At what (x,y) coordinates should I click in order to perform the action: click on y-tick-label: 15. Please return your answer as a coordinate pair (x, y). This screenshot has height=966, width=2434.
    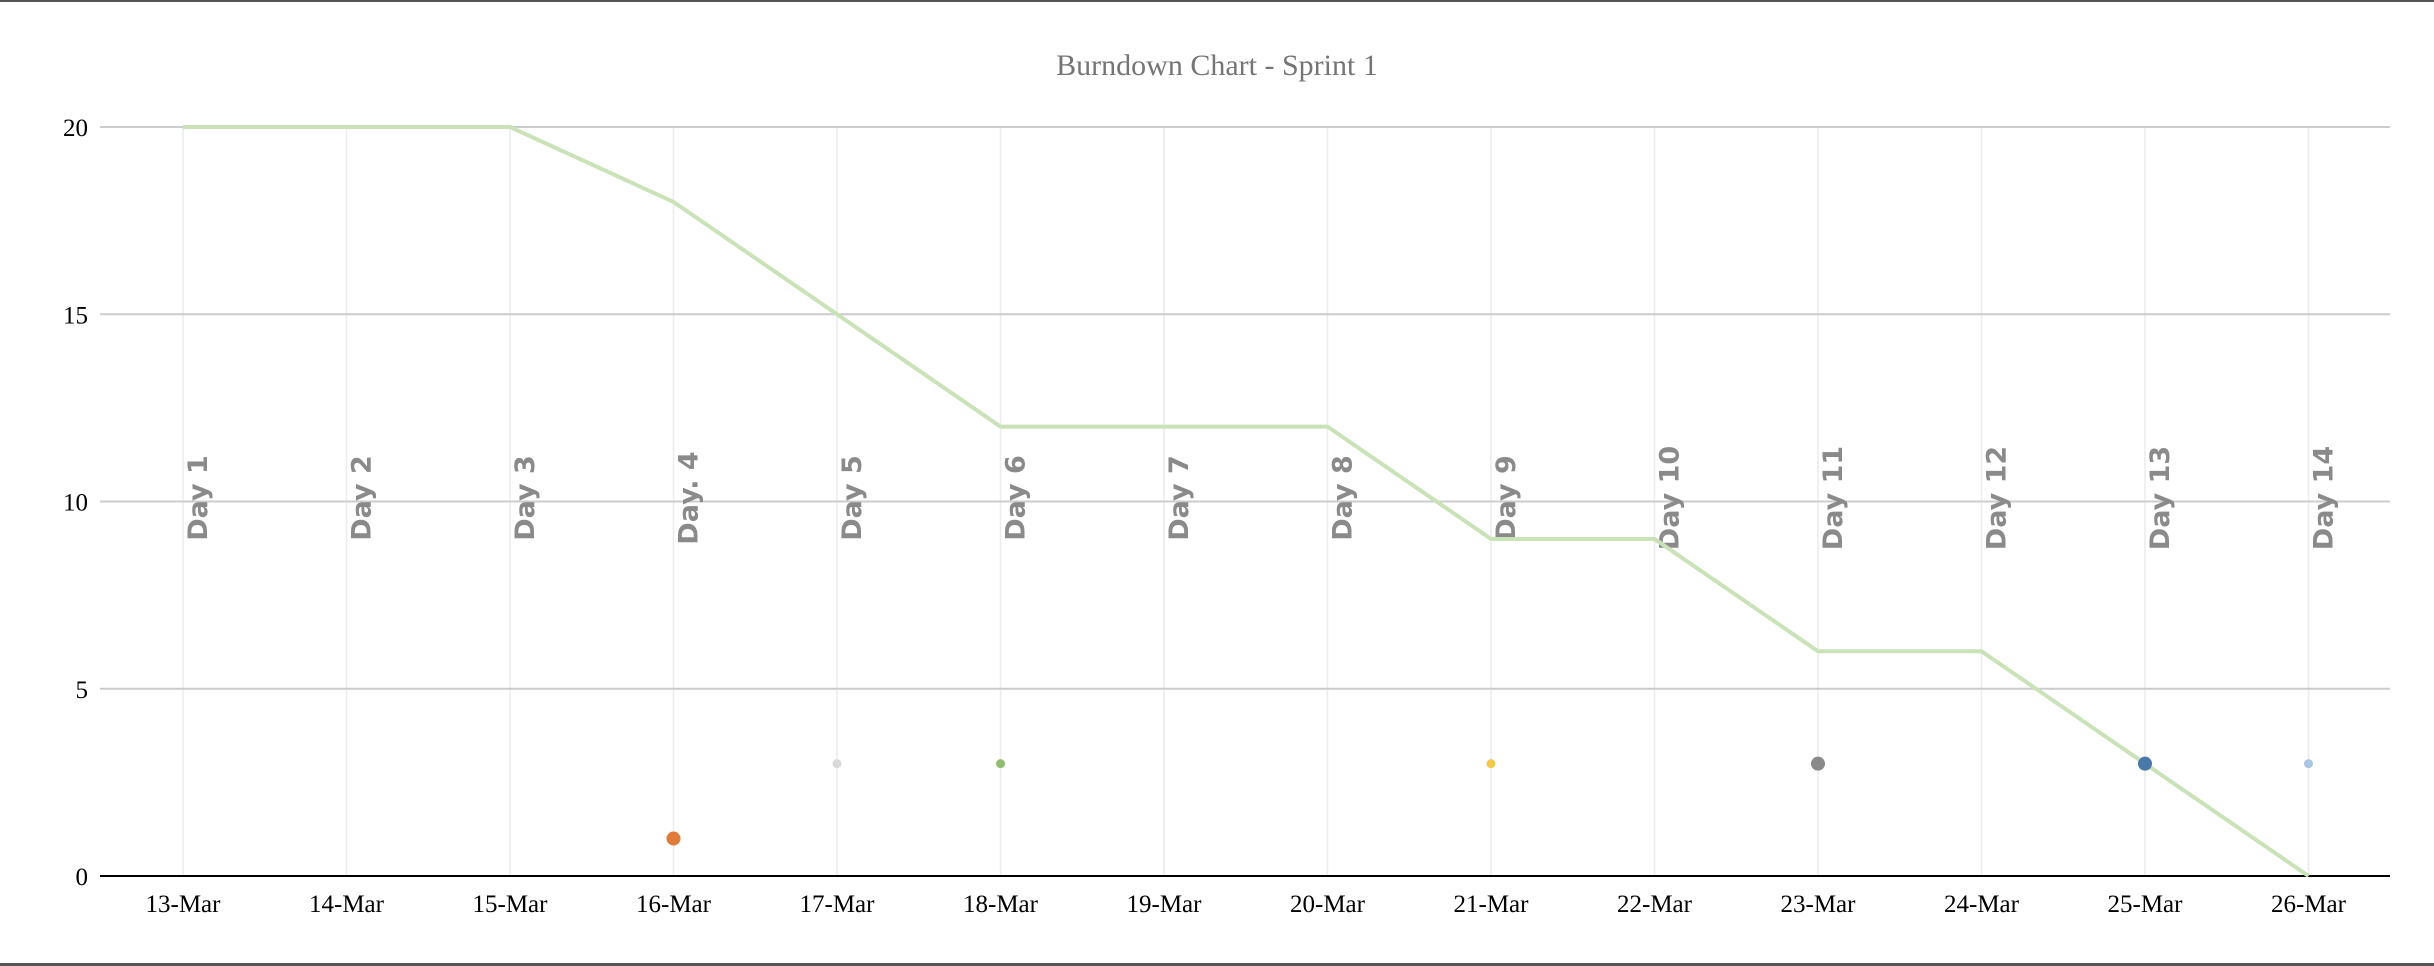
    Looking at the image, I should click on (75, 315).